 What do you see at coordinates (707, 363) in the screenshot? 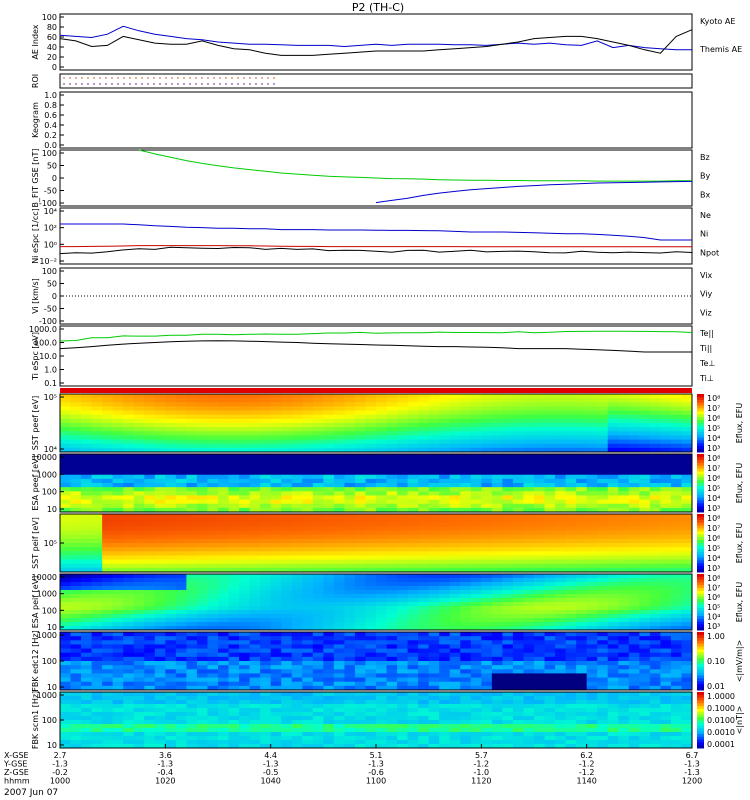
I see `legend-entry: Te⊥` at bounding box center [707, 363].